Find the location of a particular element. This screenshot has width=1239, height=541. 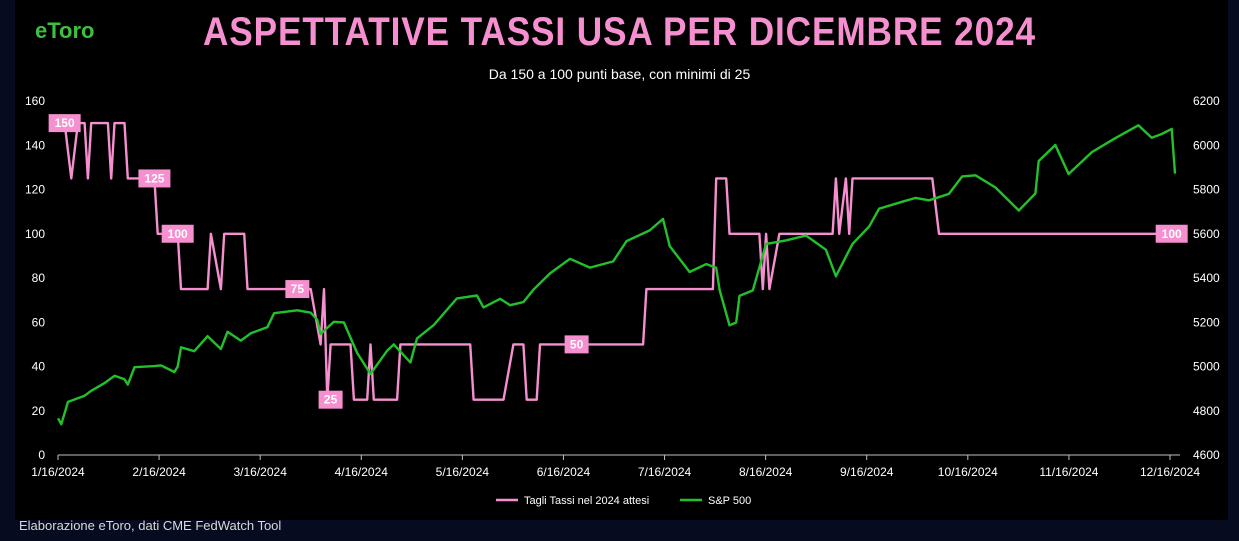

legend-sp500: S&P 500 is located at coordinates (715, 501).